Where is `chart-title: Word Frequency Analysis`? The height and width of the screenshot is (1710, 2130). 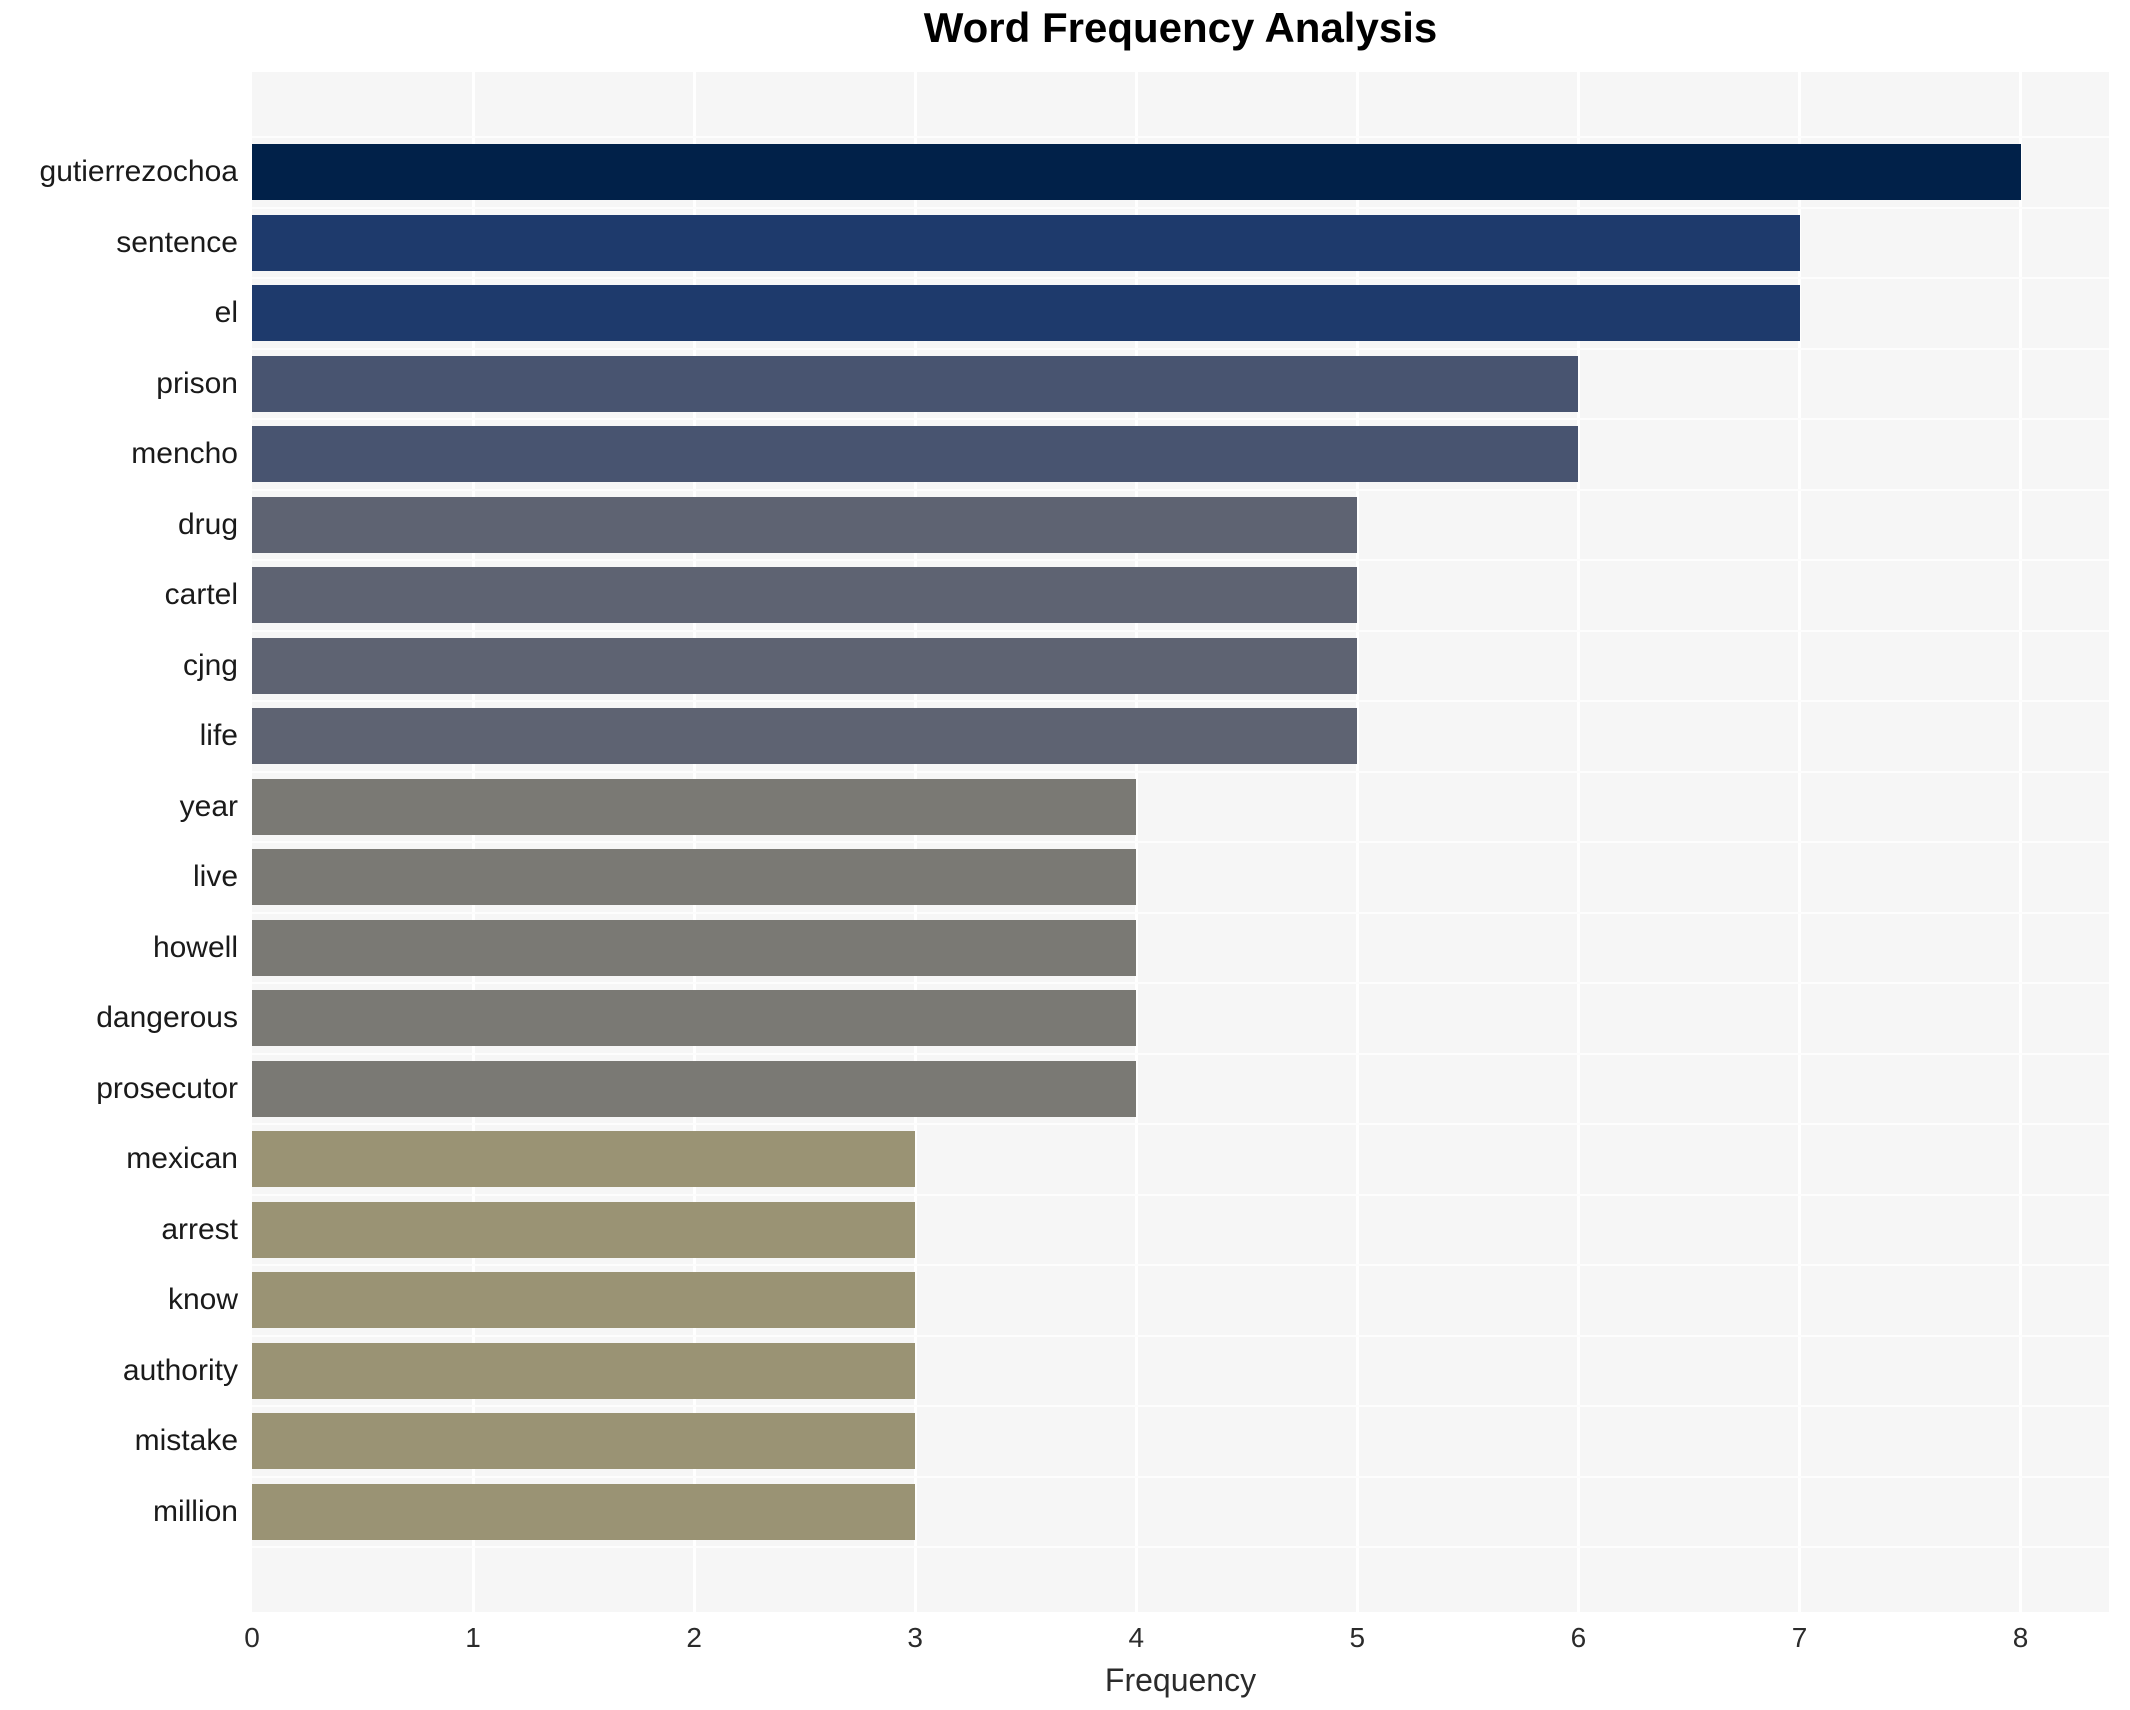
chart-title: Word Frequency Analysis is located at coordinates (1180, 27).